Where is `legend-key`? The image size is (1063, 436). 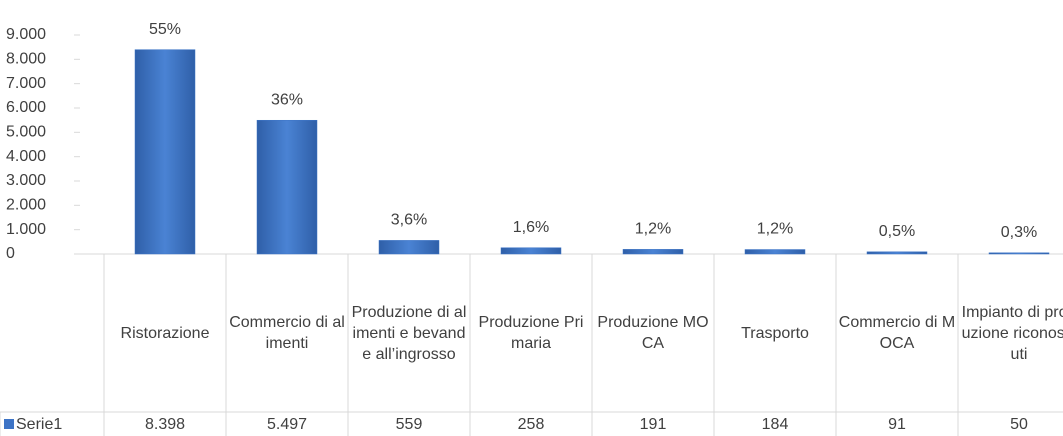
legend-key is located at coordinates (9, 424).